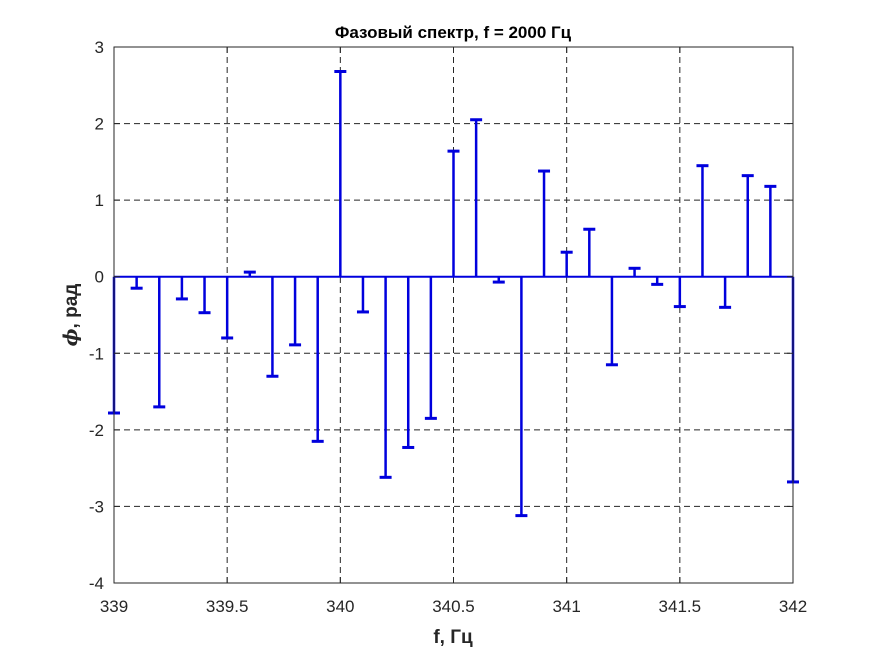 The width and height of the screenshot is (875, 661). What do you see at coordinates (96, 430) in the screenshot?
I see `y-tick-label: -2` at bounding box center [96, 430].